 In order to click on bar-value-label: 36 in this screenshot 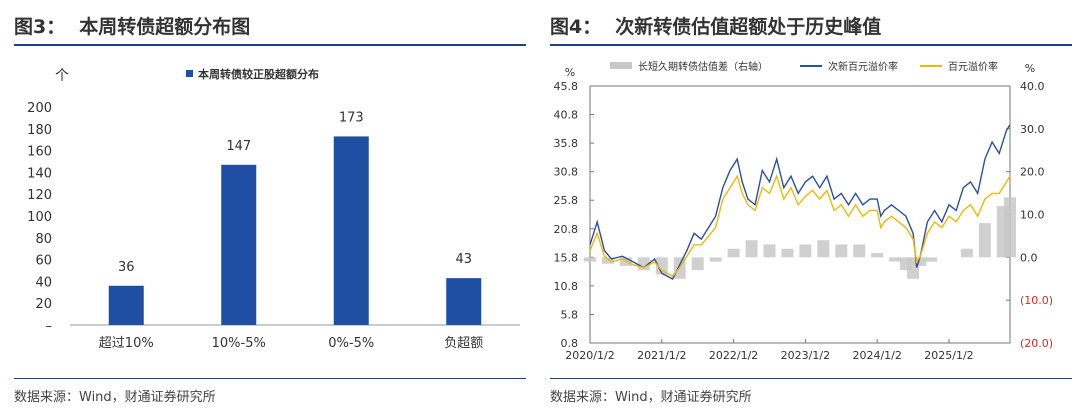, I will do `click(126, 267)`.